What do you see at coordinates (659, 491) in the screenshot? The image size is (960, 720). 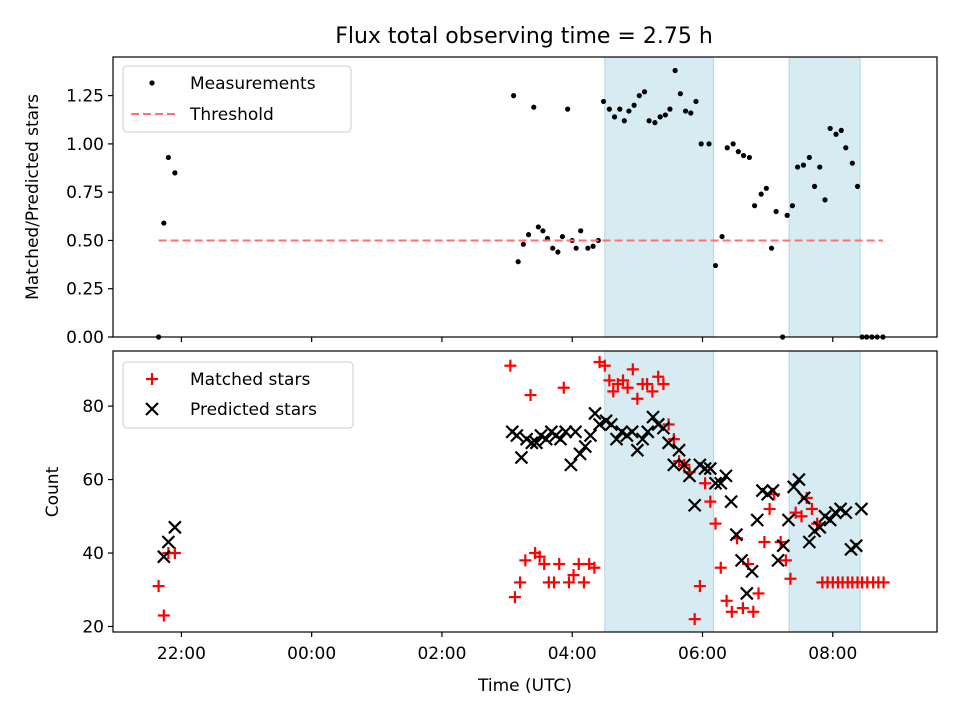 I see `shaded-interval` at bounding box center [659, 491].